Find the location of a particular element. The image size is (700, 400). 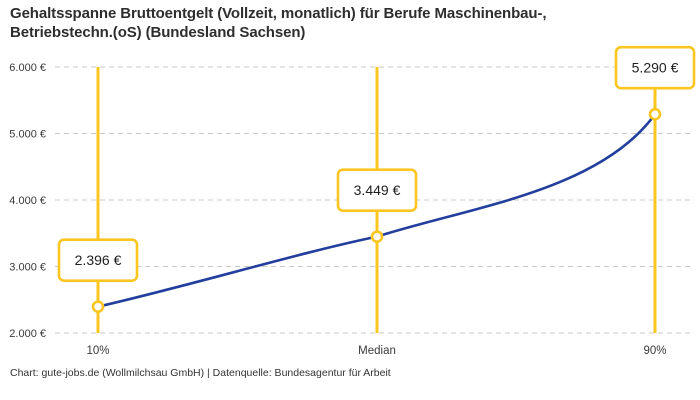

x-axis-tick-label: 10% is located at coordinates (97, 351).